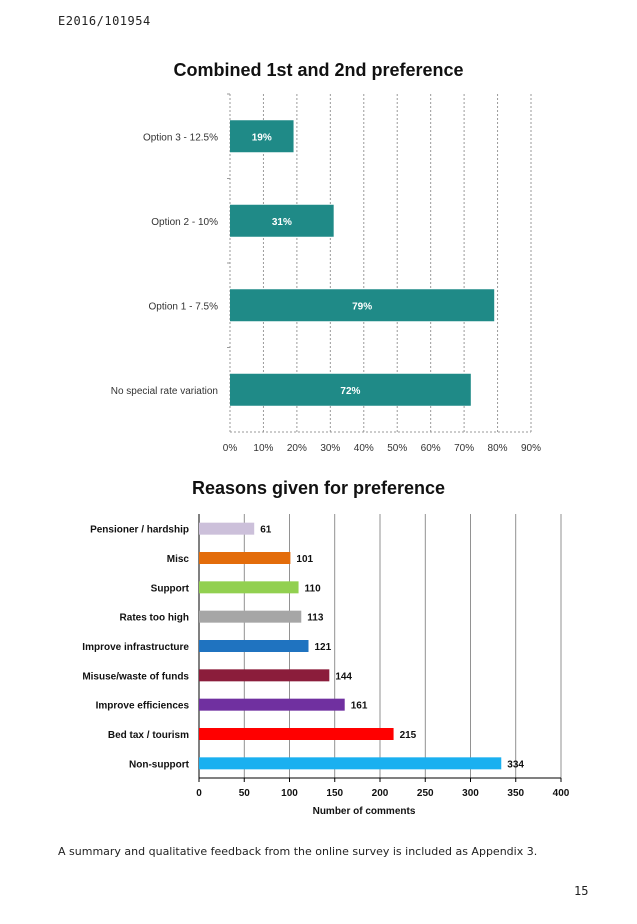  Describe the element at coordinates (408, 735) in the screenshot. I see `data-label: 215` at that location.